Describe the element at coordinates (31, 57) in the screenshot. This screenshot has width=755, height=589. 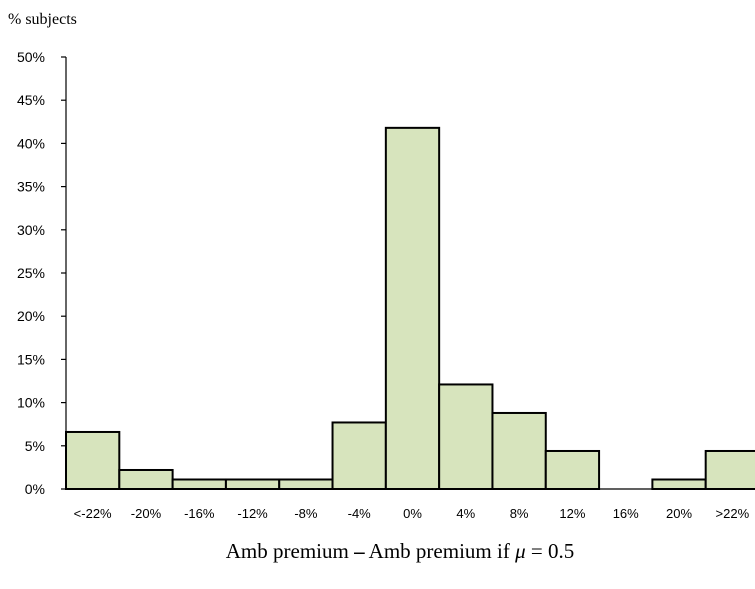
I see `y-tick-label: 50%` at that location.